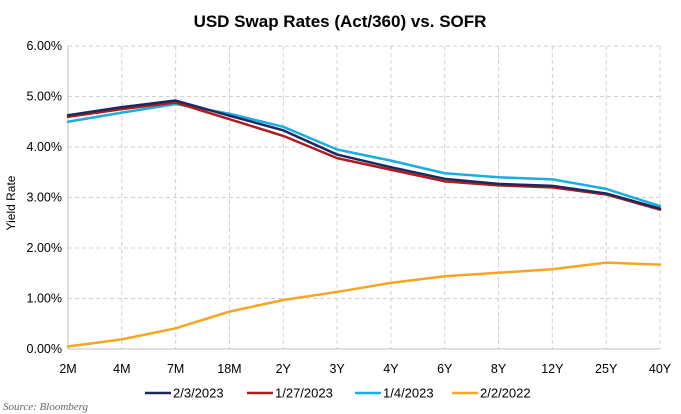 The width and height of the screenshot is (681, 414). I want to click on x-tick-label: 7M, so click(175, 369).